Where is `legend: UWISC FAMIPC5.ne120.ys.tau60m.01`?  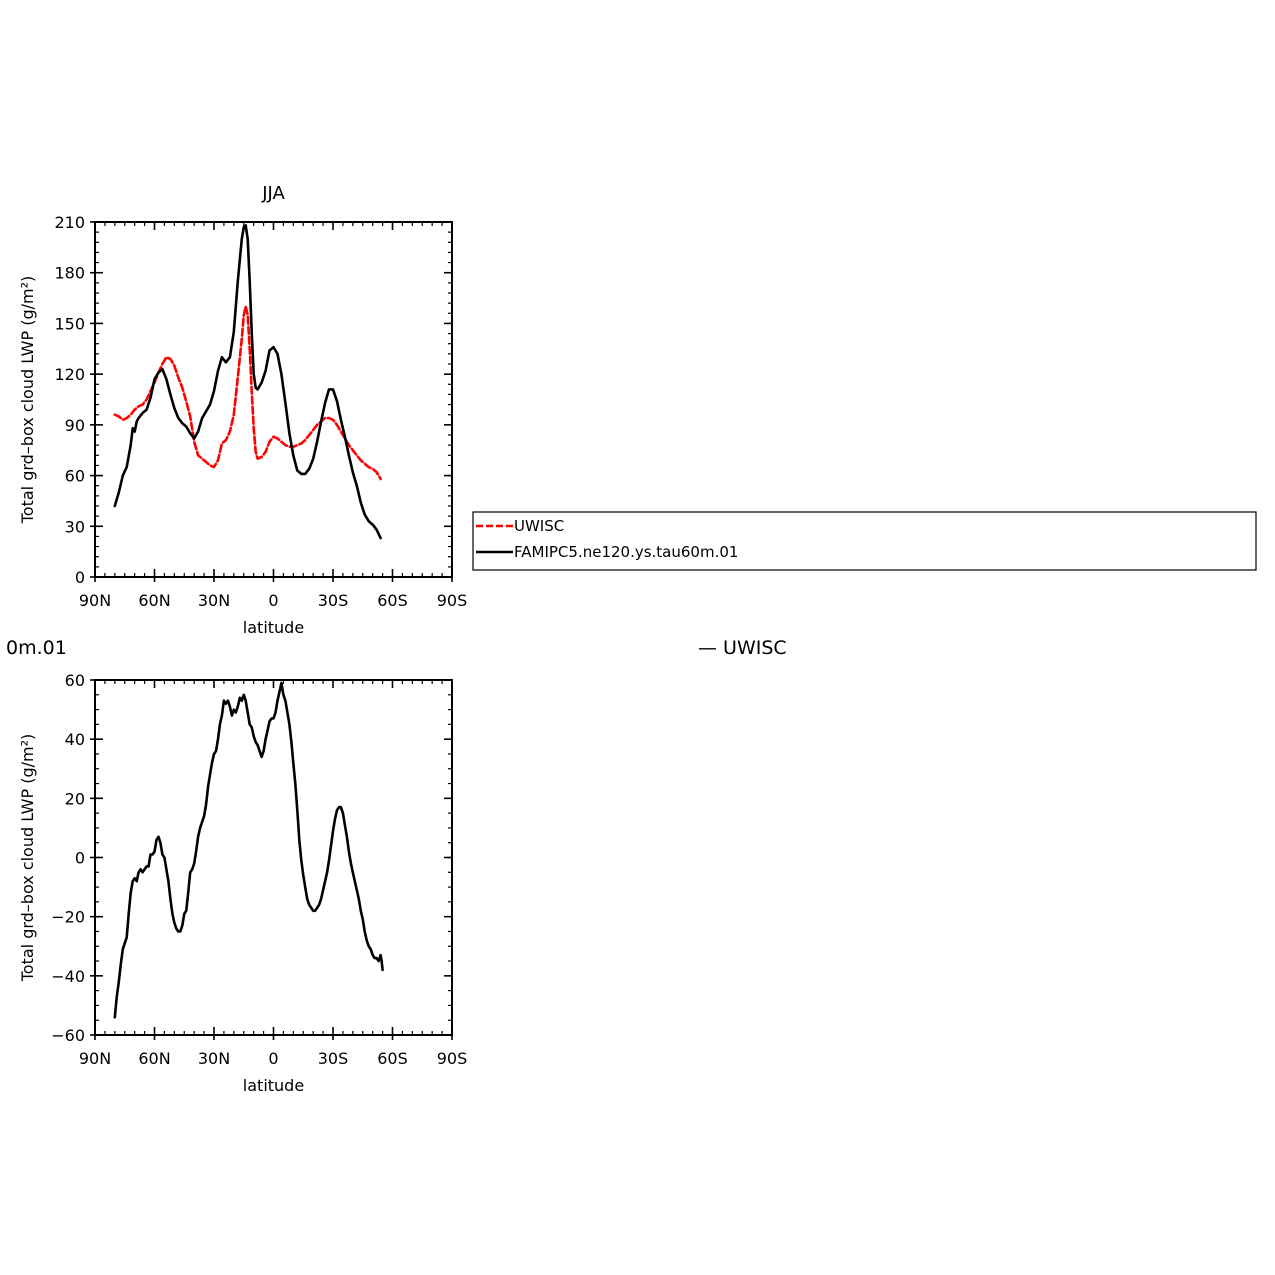
legend: UWISC FAMIPC5.ne120.ys.tau60m.01 is located at coordinates (864, 541).